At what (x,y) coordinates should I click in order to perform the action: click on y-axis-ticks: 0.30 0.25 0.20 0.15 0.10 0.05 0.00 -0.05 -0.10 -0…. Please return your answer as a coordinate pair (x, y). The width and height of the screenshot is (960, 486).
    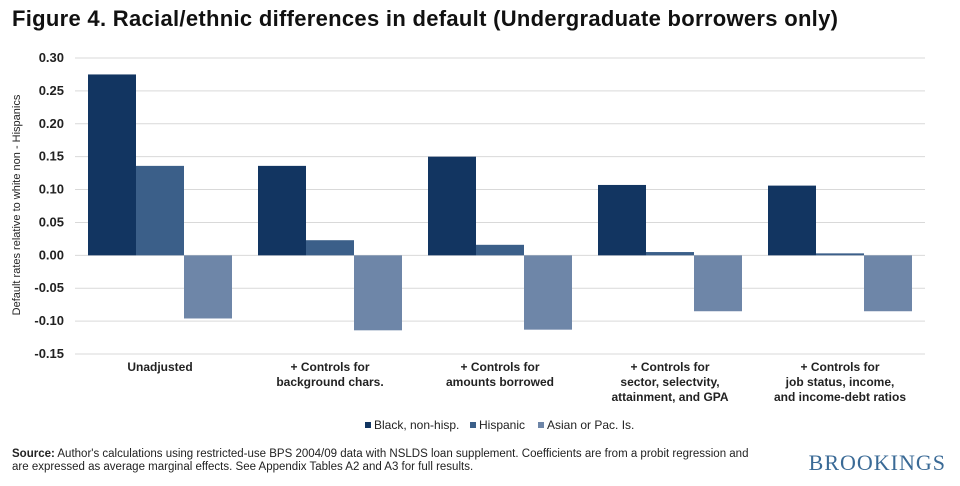
    Looking at the image, I should click on (49, 205).